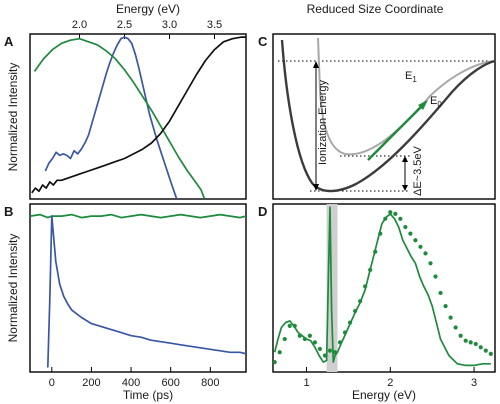 This screenshot has width=500, height=404. What do you see at coordinates (262, 211) in the screenshot?
I see `panel-letter-d: D` at bounding box center [262, 211].